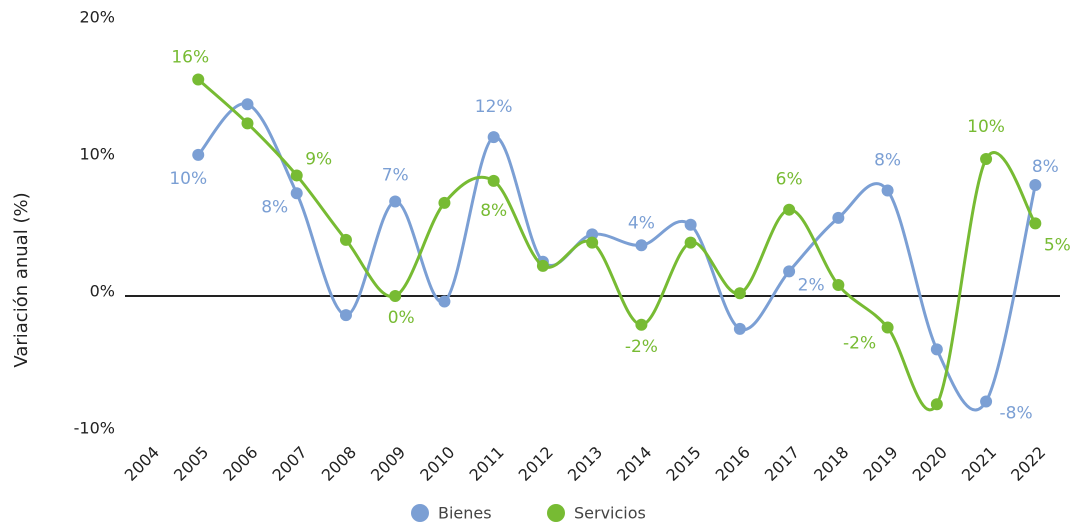 This screenshot has height=523, width=1070. What do you see at coordinates (585, 464) in the screenshot?
I see `x-tick-label: 2013` at bounding box center [585, 464].